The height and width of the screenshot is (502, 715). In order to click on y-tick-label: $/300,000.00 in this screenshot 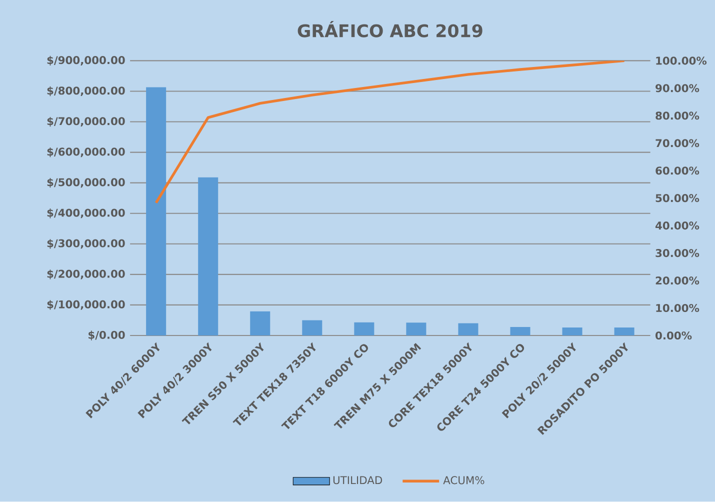, I will do `click(86, 244)`.